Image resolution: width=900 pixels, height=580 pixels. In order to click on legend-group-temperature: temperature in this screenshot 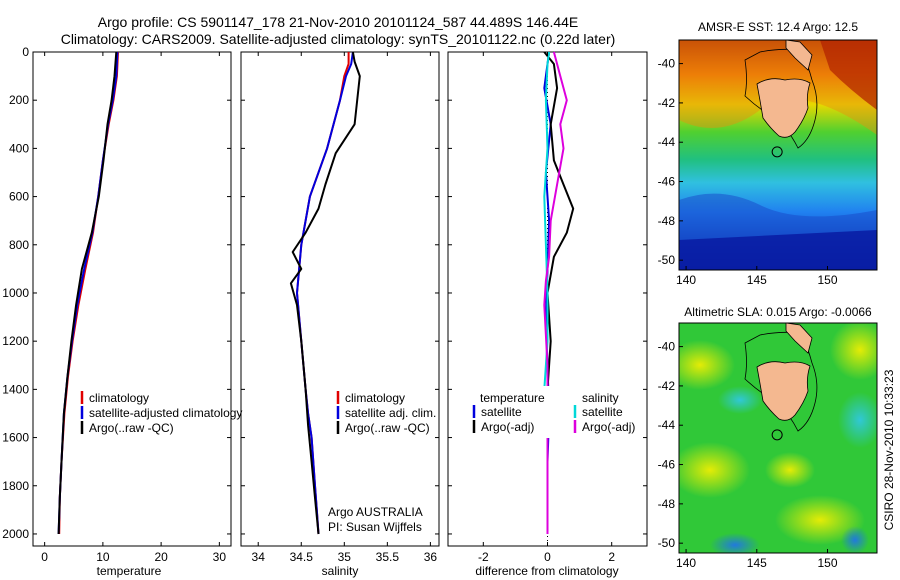, I will do `click(512, 398)`.